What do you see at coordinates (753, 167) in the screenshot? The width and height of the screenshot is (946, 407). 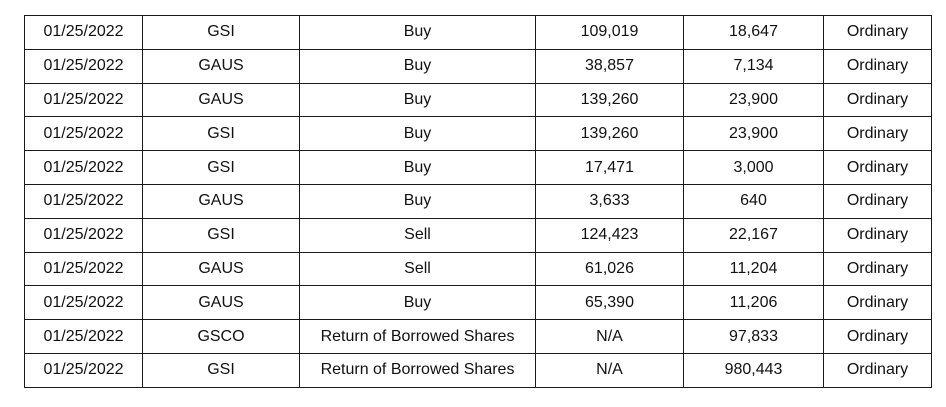 I see `quantity-cell: 3,000` at bounding box center [753, 167].